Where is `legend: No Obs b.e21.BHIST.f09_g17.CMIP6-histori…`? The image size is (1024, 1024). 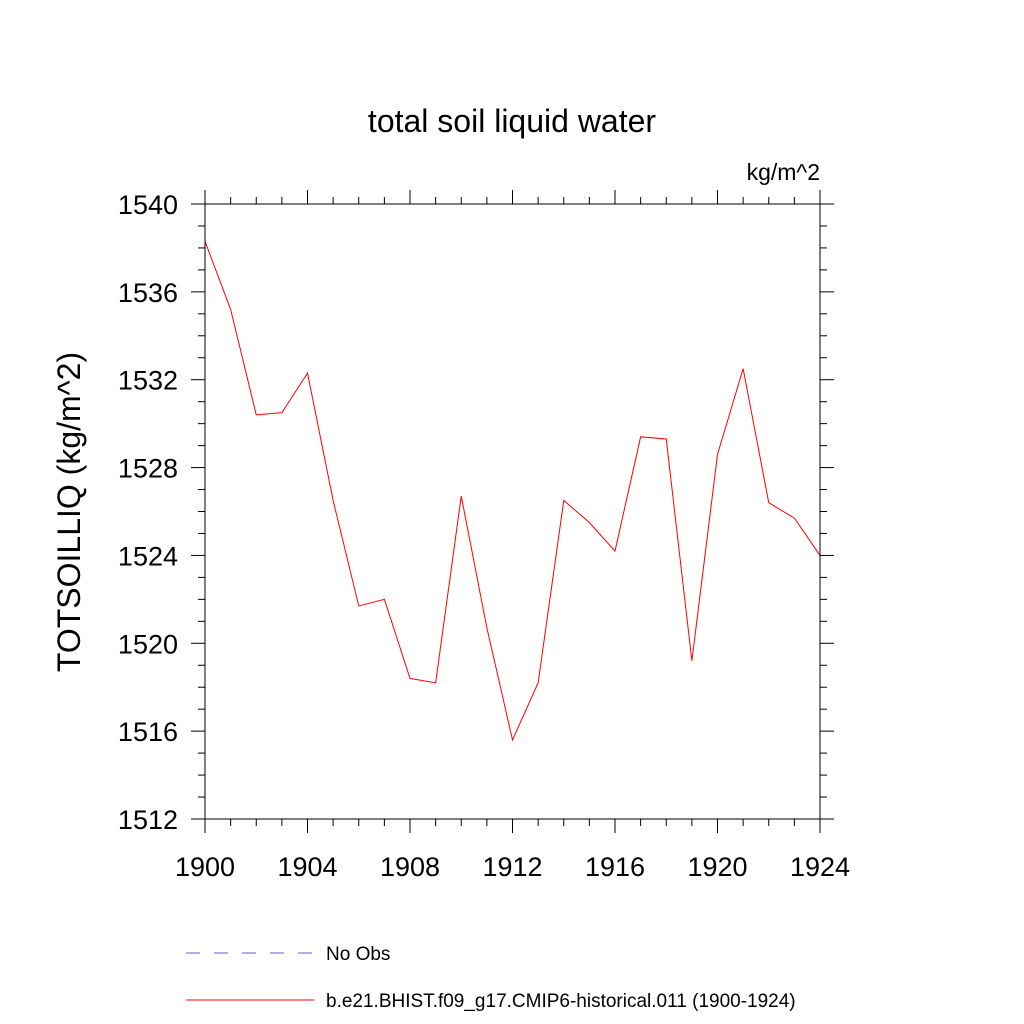
legend: No Obs b.e21.BHIST.f09_g17.CMIP6-histori… is located at coordinates (491, 978).